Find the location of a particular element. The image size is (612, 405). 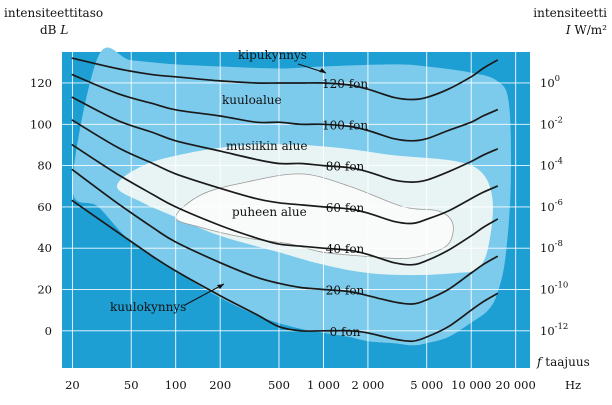

series-label: 100 fon is located at coordinates (345, 125).